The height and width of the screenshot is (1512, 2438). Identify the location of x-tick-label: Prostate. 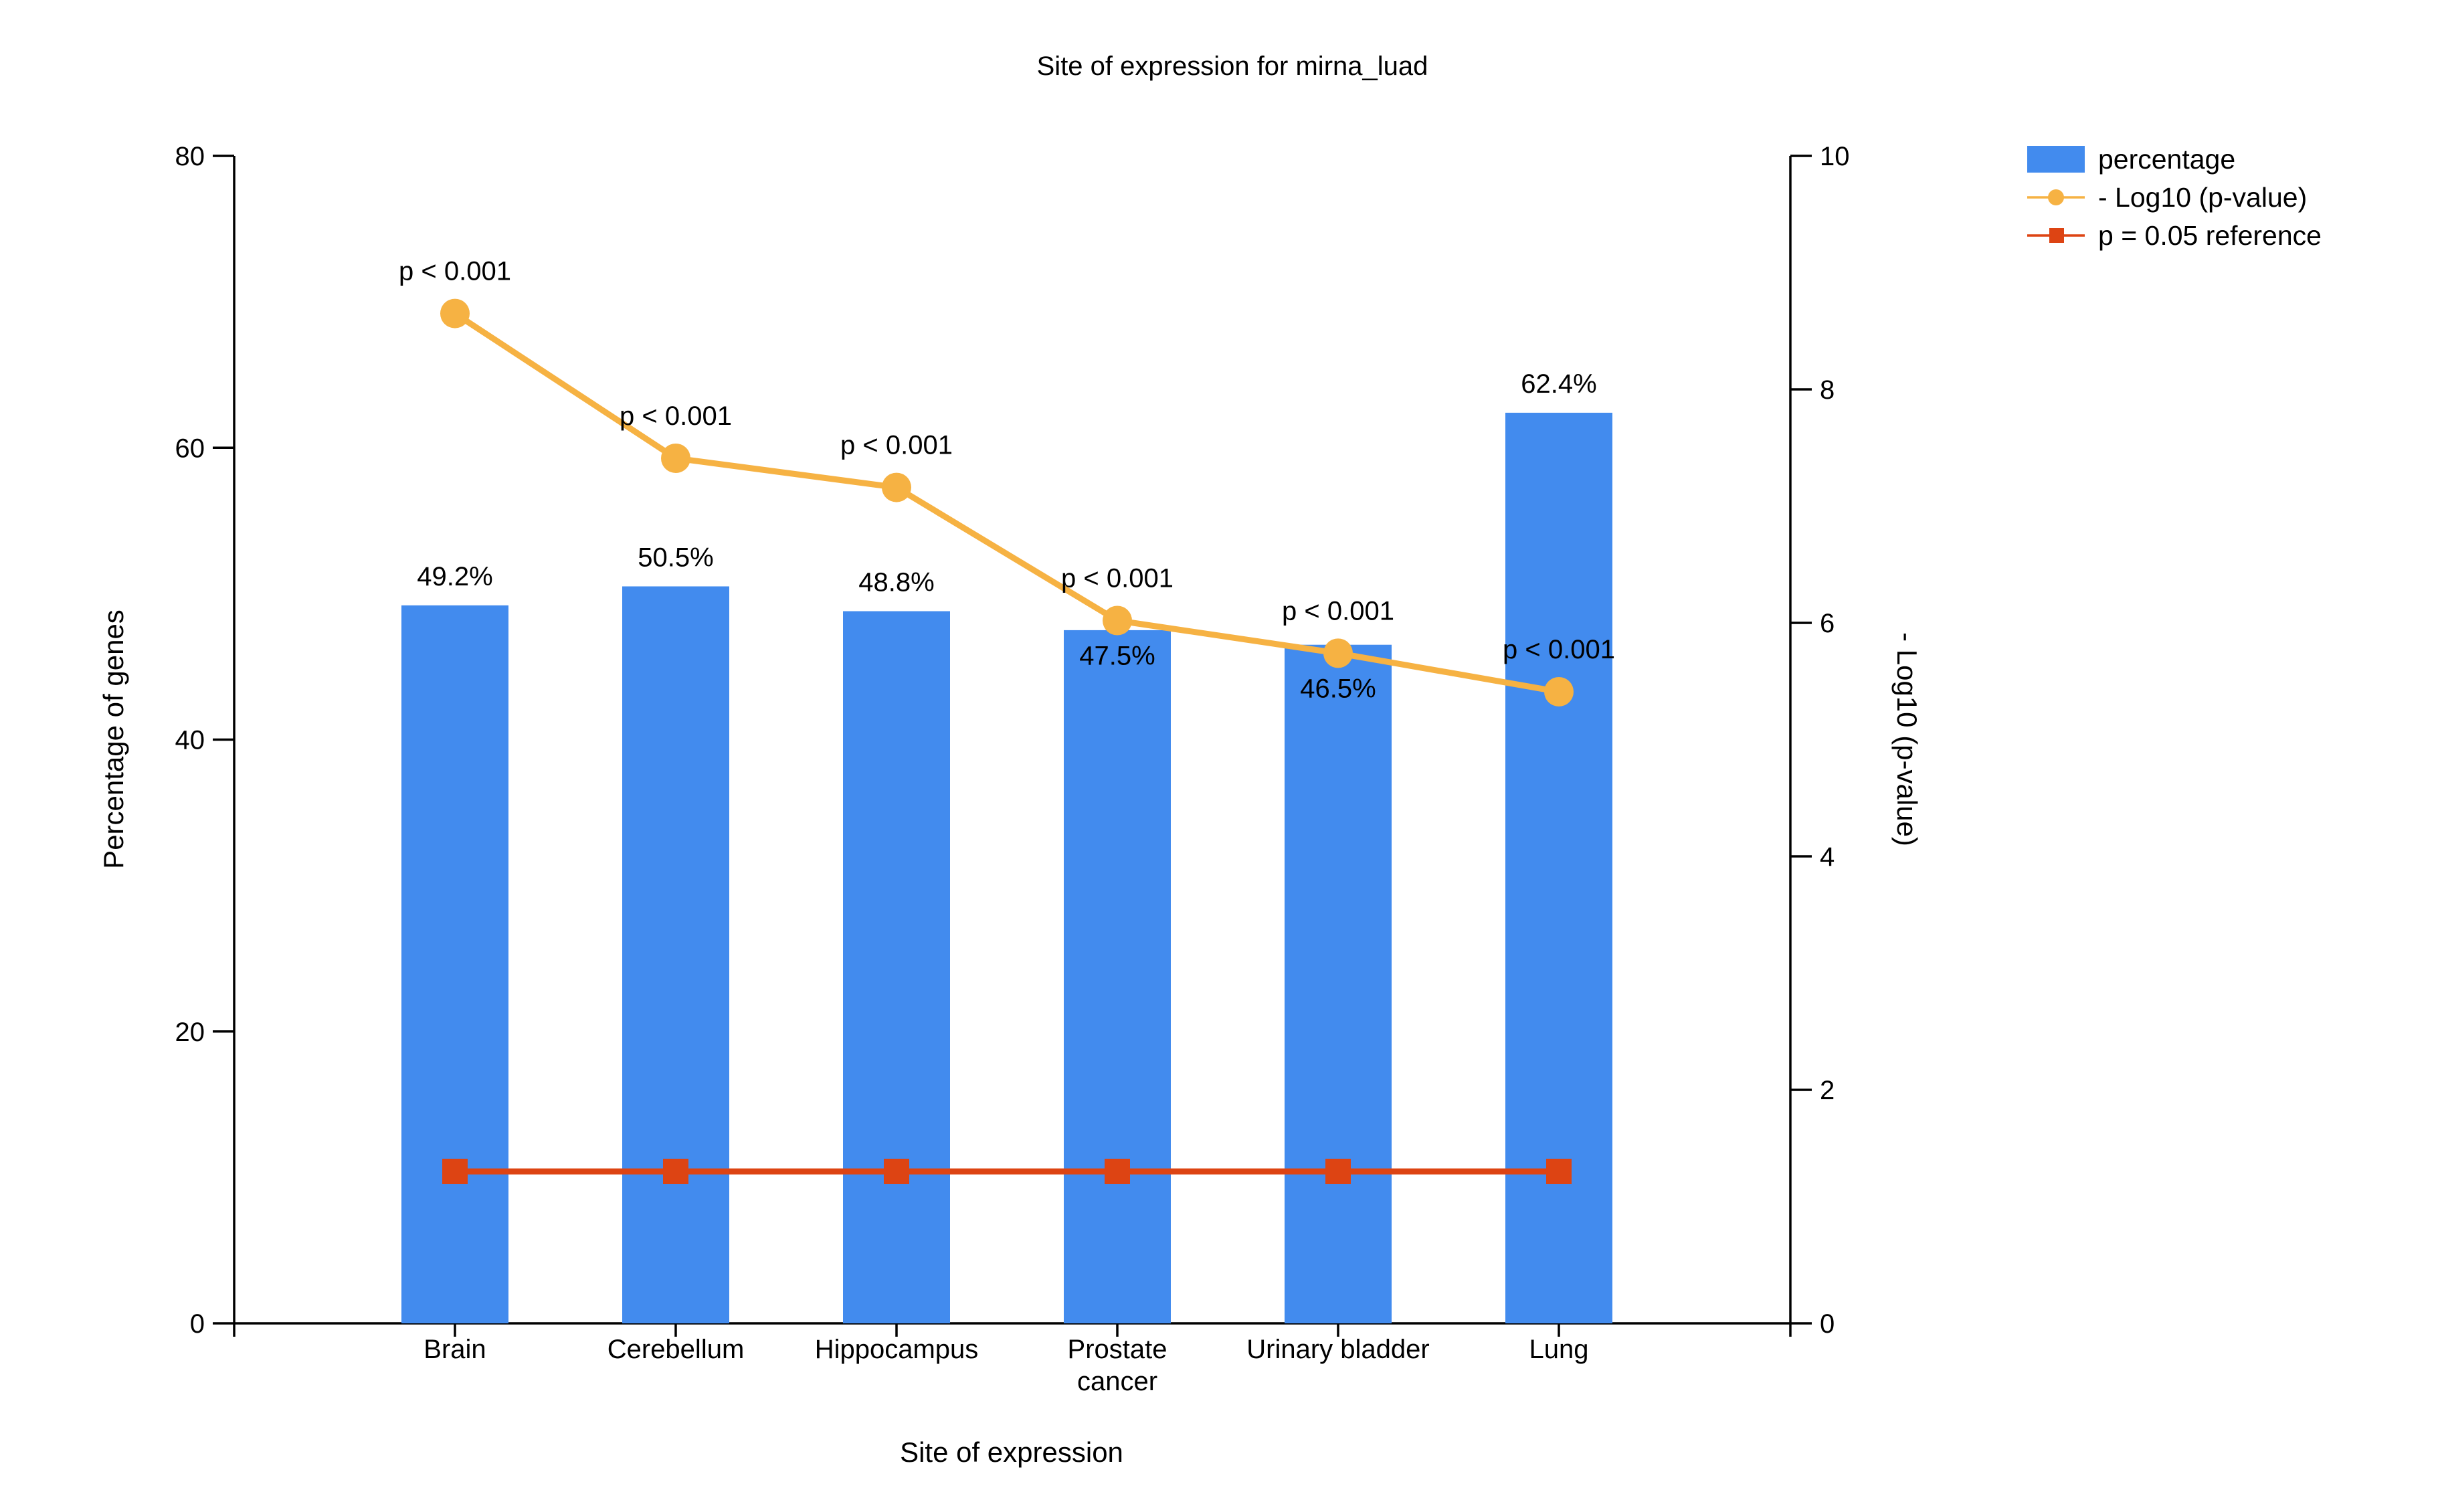
(1117, 1349).